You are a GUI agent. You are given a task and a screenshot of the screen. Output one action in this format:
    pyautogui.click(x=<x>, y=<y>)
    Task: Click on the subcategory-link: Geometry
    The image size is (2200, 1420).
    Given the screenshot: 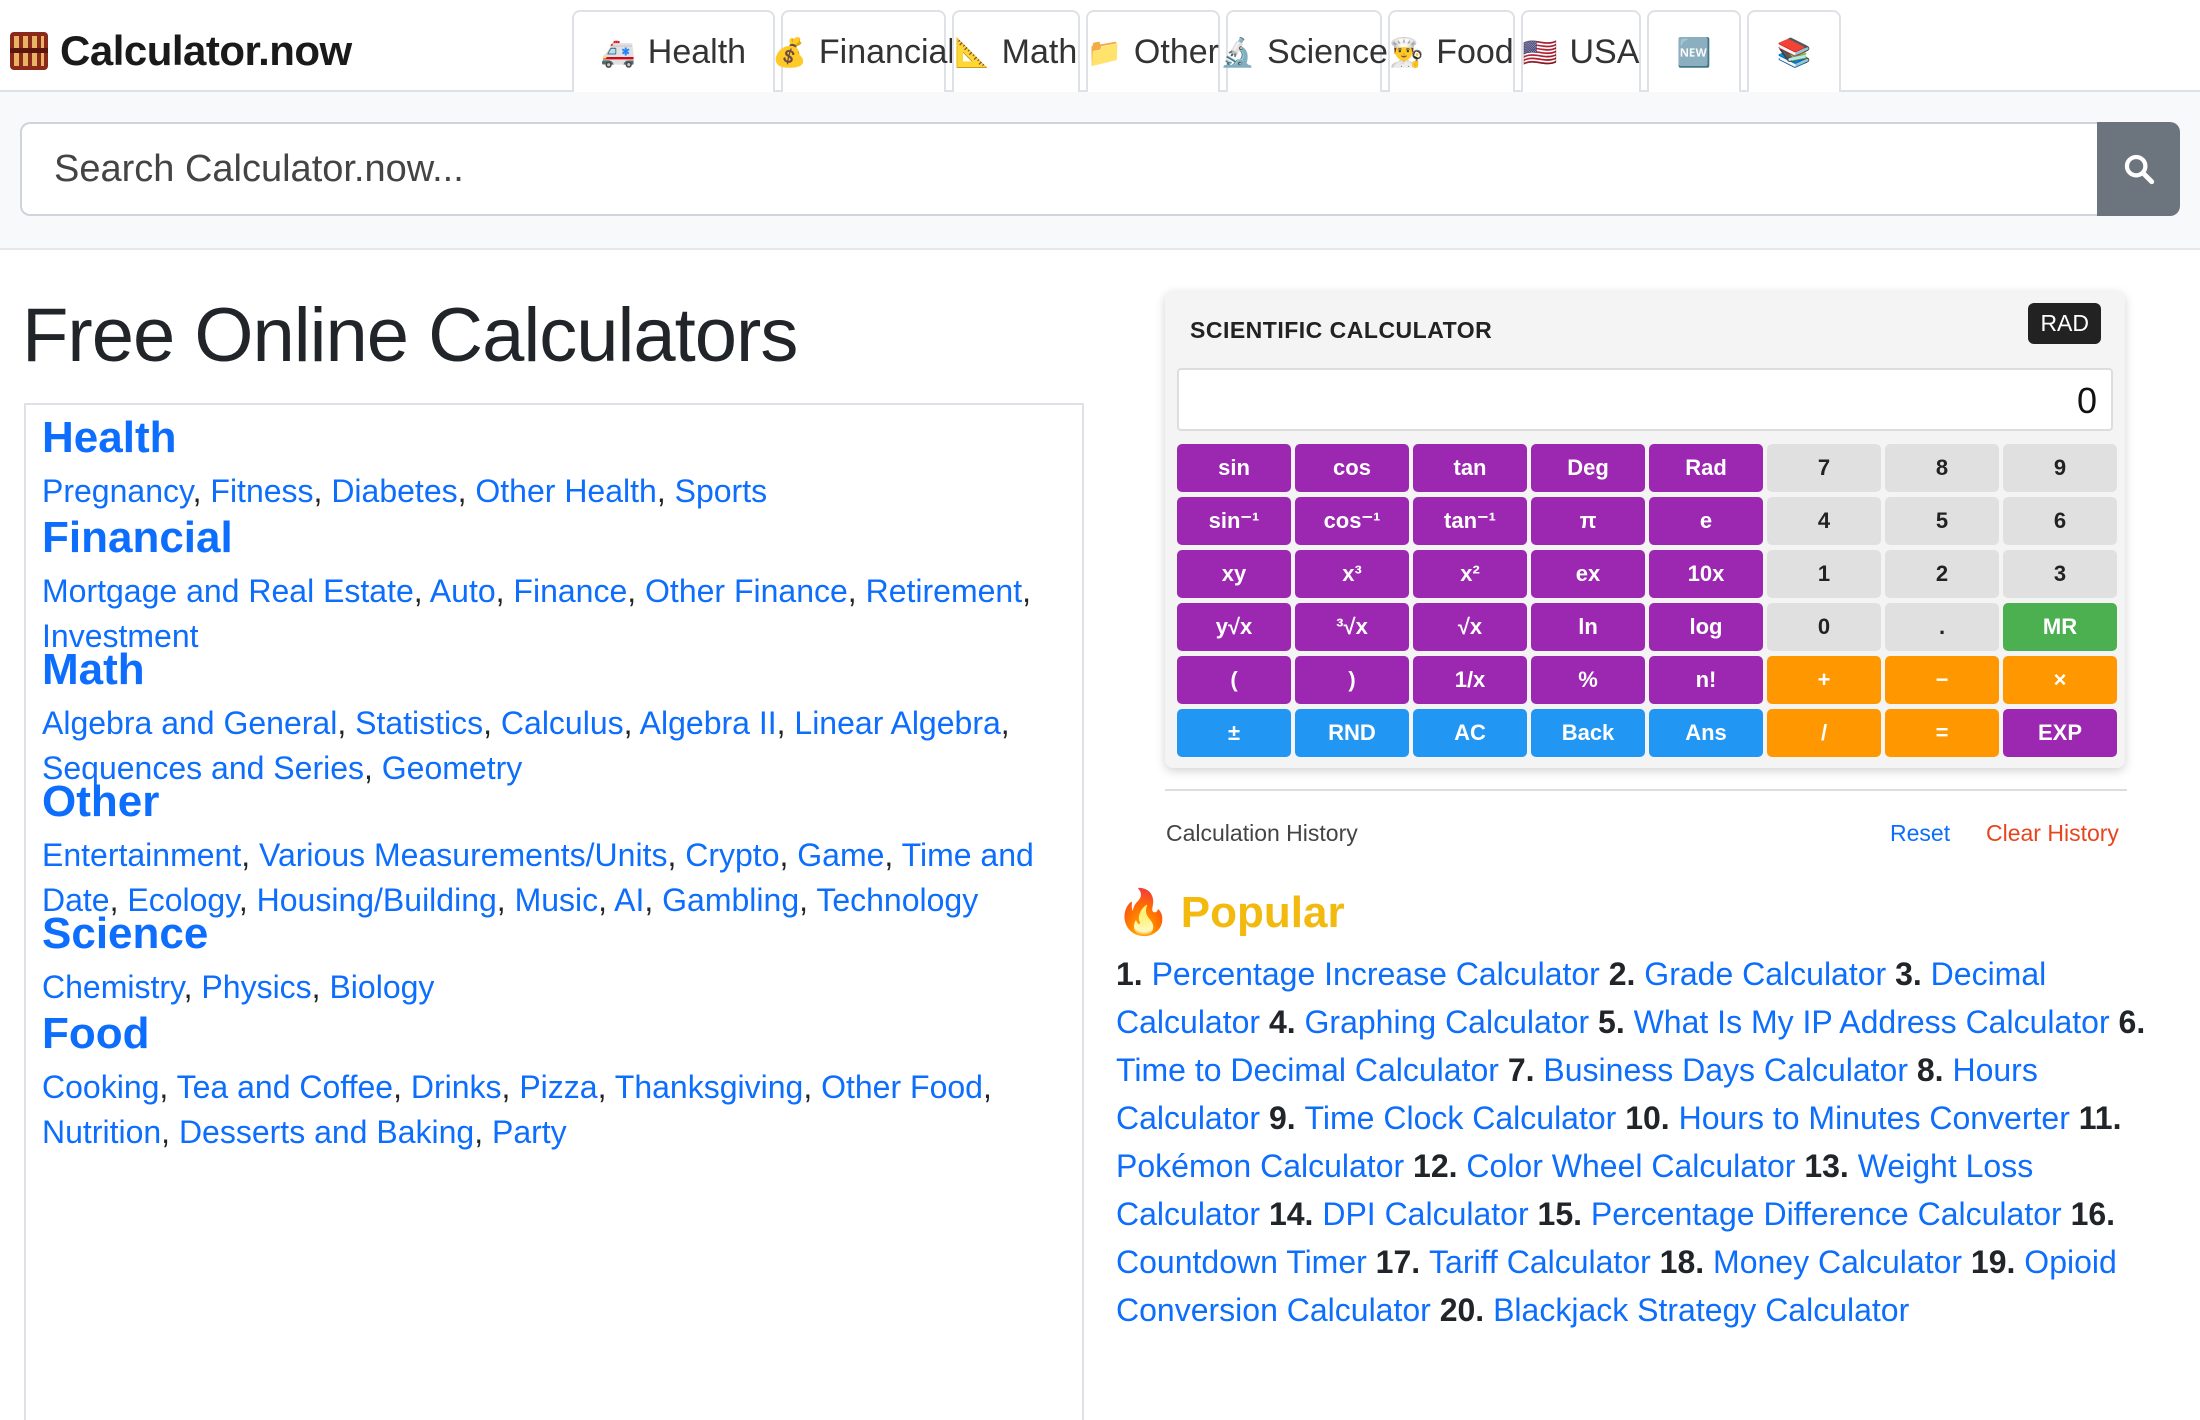 What is the action you would take?
    pyautogui.click(x=452, y=768)
    